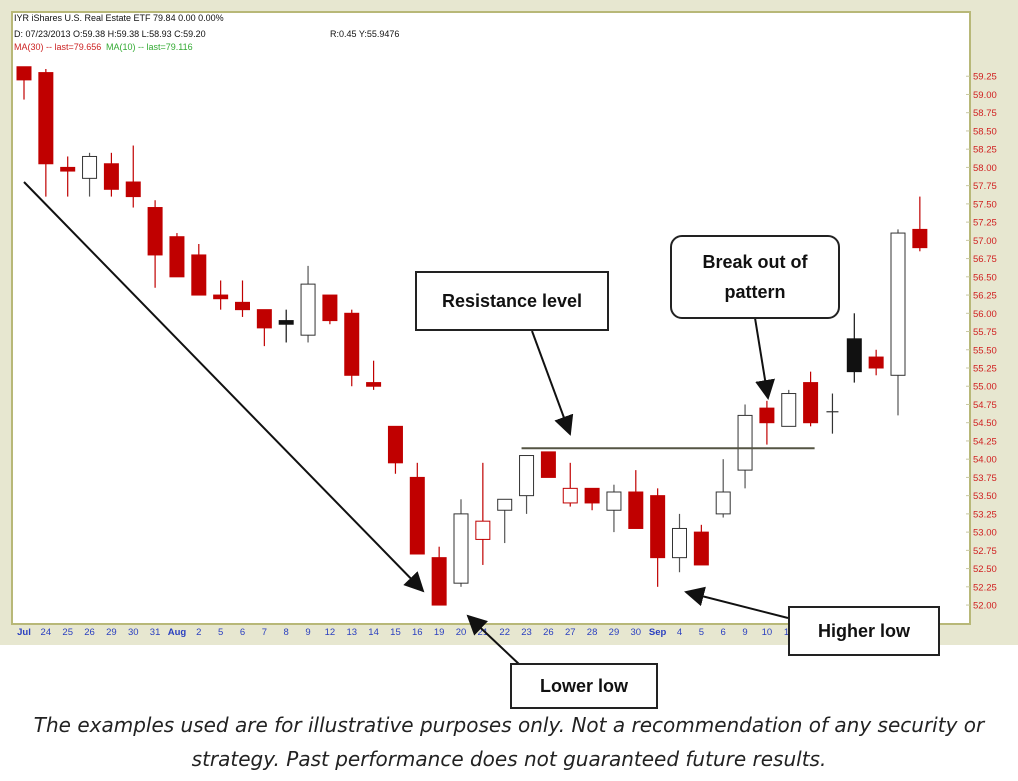 The image size is (1018, 781). What do you see at coordinates (512, 301) in the screenshot?
I see `resistance-callout: Resistance level` at bounding box center [512, 301].